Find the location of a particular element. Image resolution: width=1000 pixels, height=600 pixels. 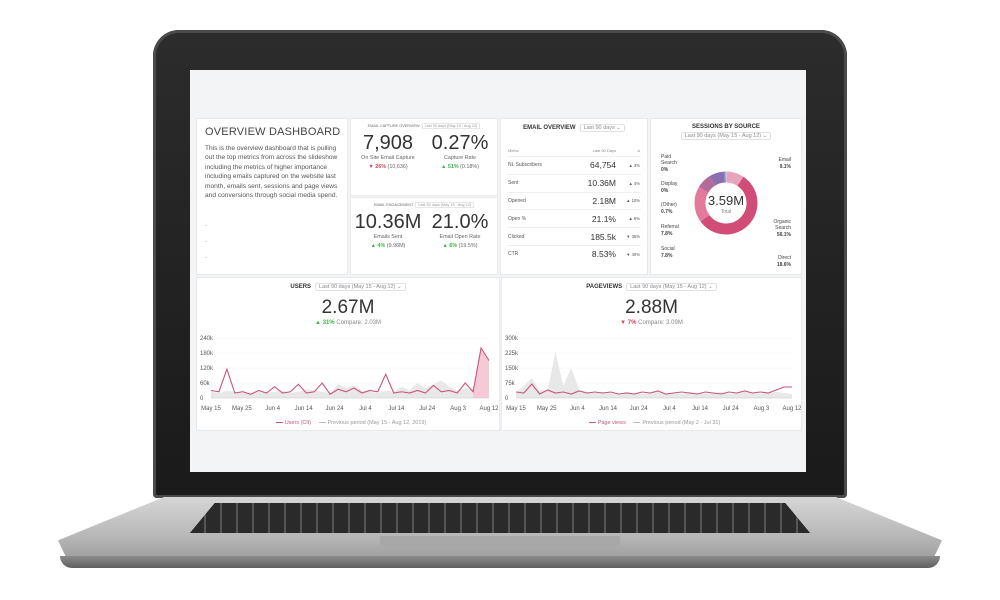

legend-swatch-previous is located at coordinates (322, 422).